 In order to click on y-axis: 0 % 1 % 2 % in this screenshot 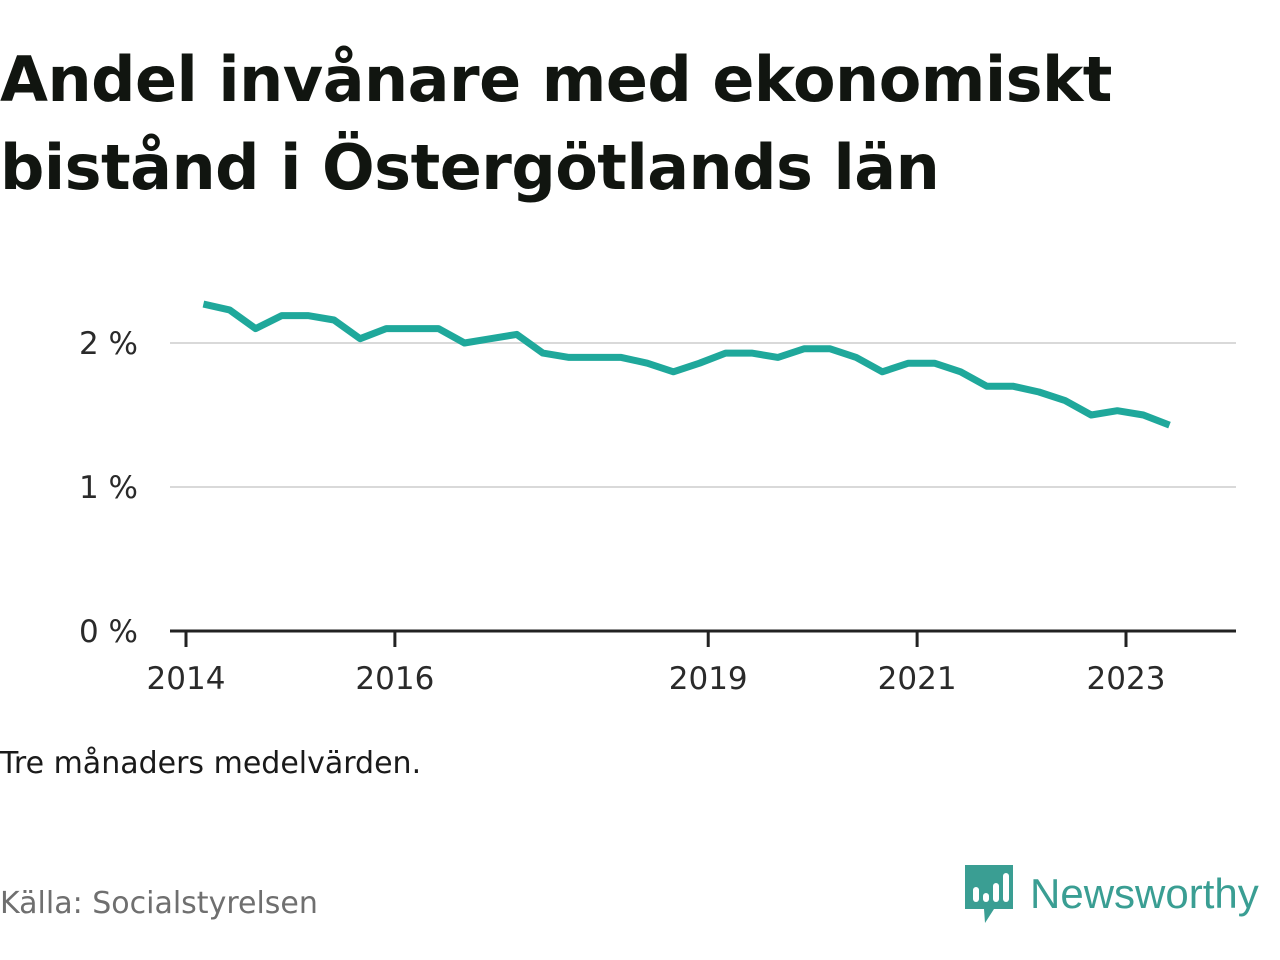, I will do `click(108, 488)`.